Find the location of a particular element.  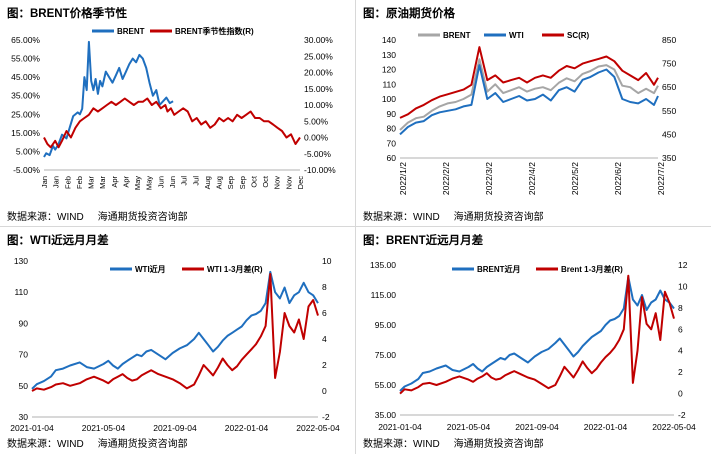

y-tick-label-left: 90 is located at coordinates (392, 114).